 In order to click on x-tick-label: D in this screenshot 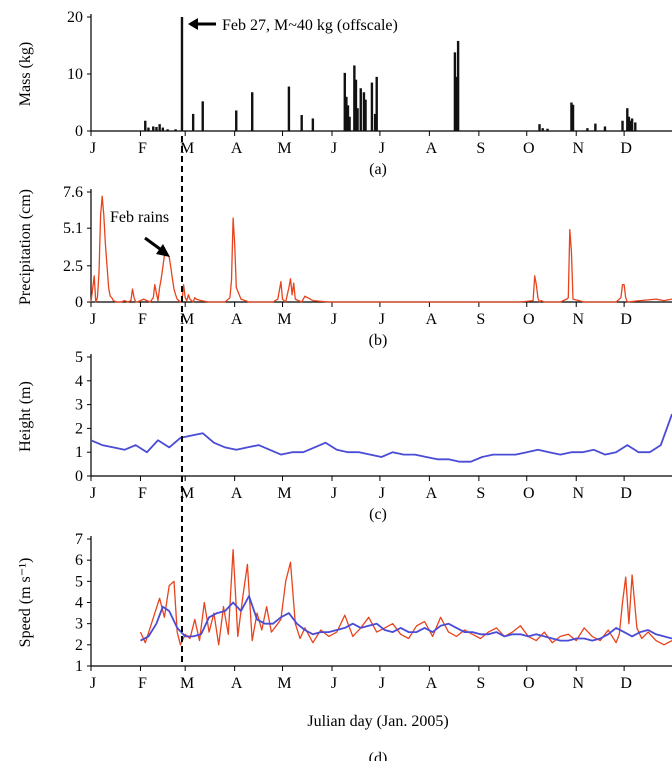, I will do `click(626, 319)`.